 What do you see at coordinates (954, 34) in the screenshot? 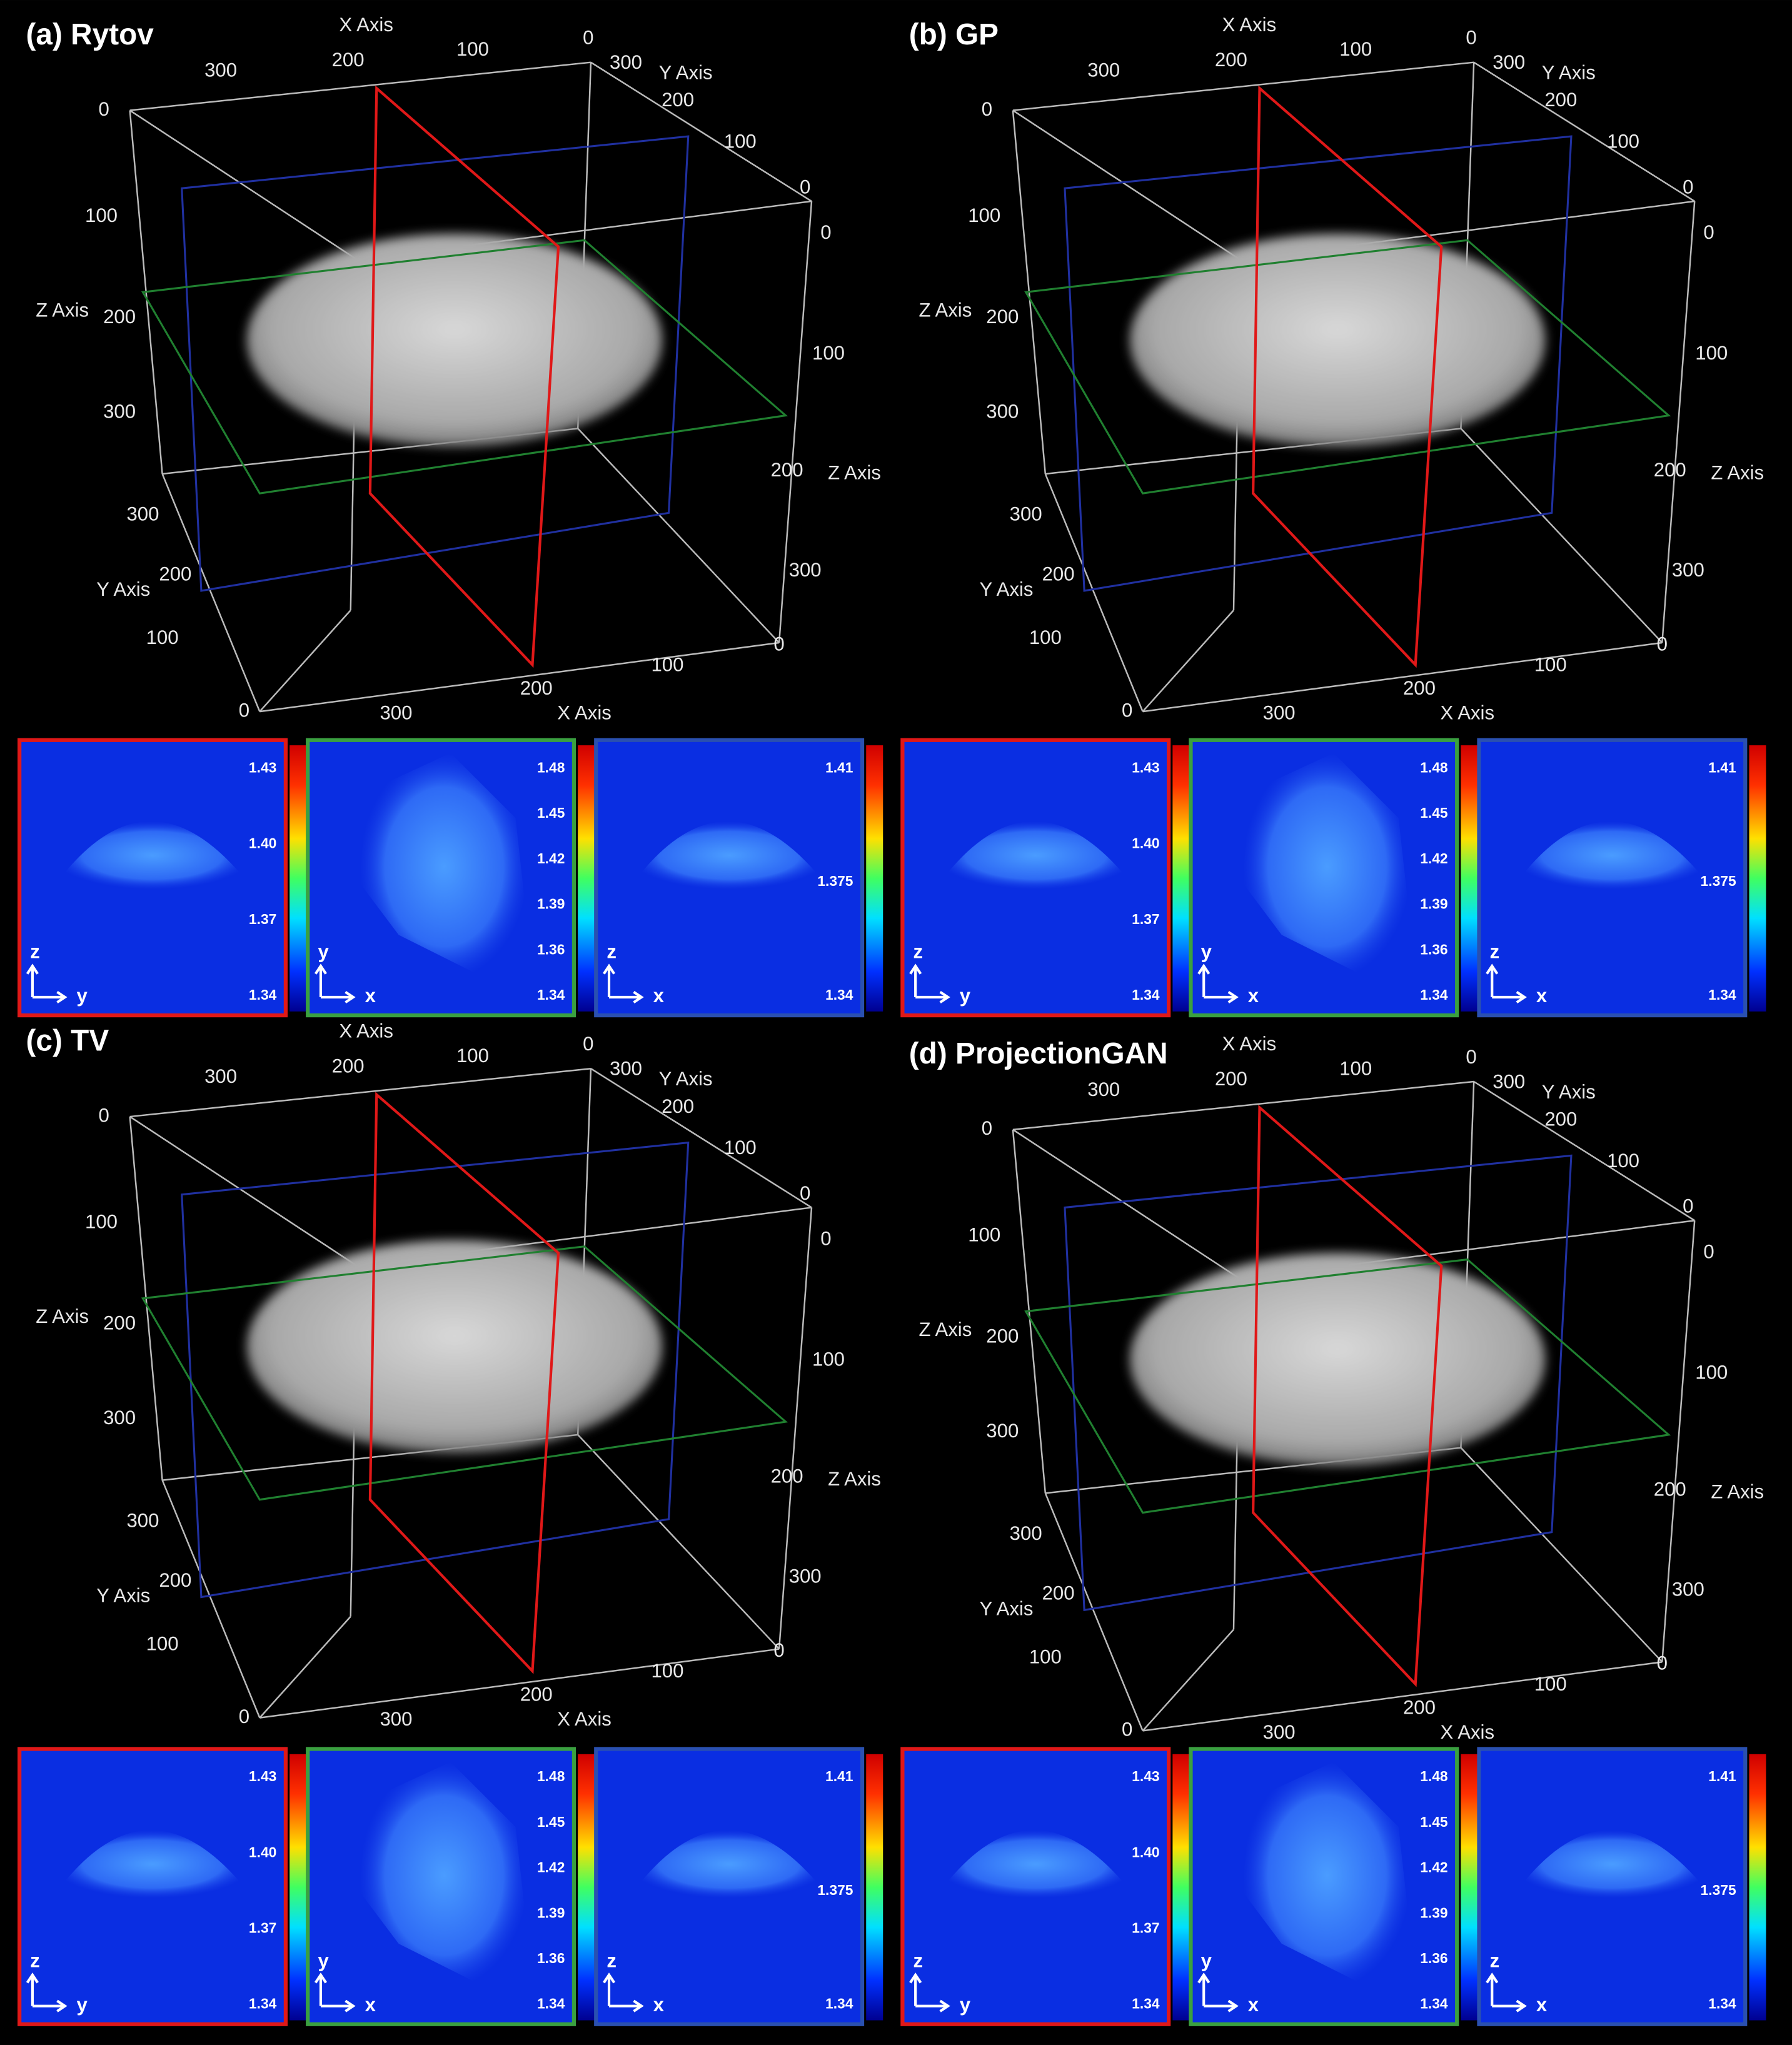
I see `panel-title: (b) GP` at bounding box center [954, 34].